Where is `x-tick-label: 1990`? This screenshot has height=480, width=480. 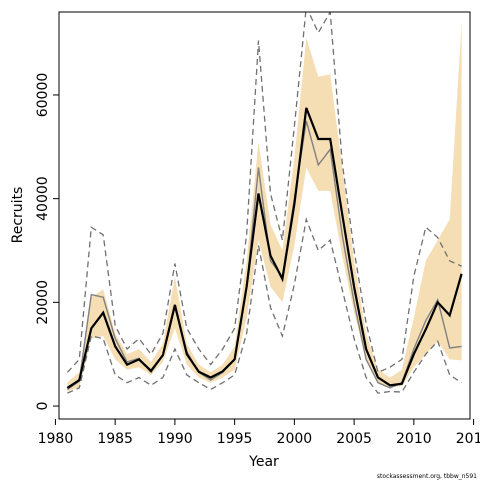
x-tick-label: 1990 is located at coordinates (175, 439).